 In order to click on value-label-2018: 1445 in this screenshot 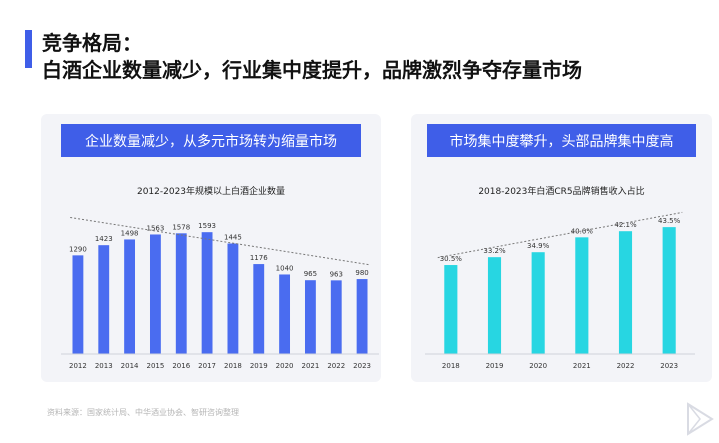, I will do `click(233, 238)`.